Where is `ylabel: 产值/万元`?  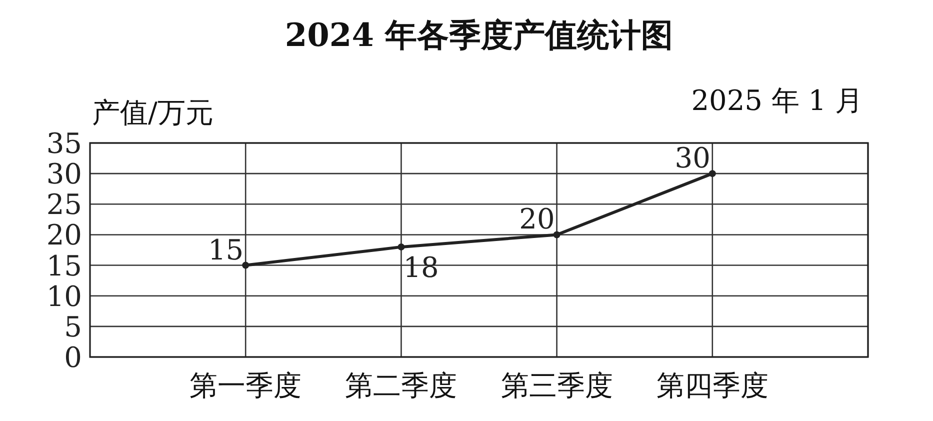
ylabel: 产值/万元 is located at coordinates (153, 112).